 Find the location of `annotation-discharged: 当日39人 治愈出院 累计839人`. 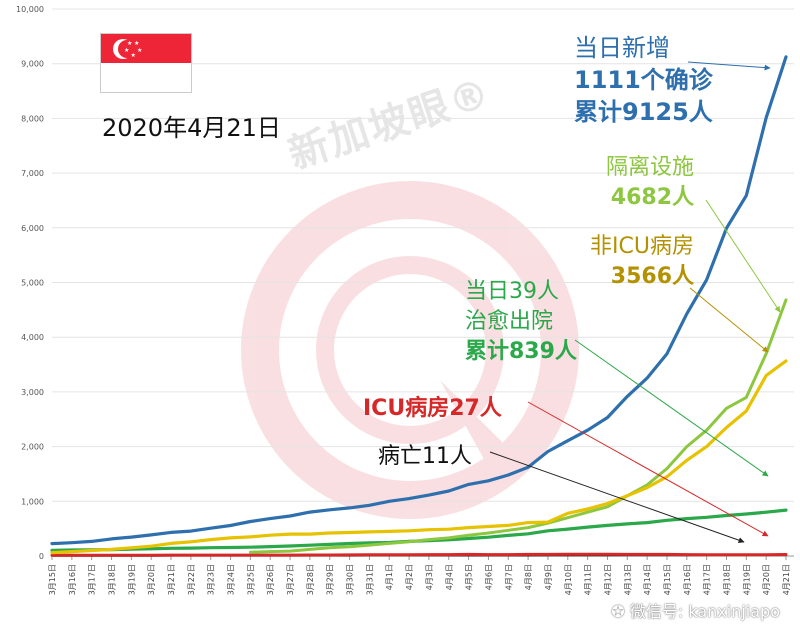

annotation-discharged: 当日39人 治愈出院 累计839人 is located at coordinates (521, 322).